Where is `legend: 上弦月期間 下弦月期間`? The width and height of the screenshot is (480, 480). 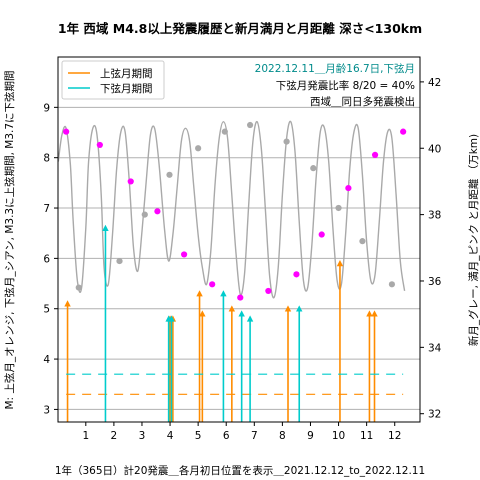 legend: 上弦月期間 下弦月期間 is located at coordinates (113, 80).